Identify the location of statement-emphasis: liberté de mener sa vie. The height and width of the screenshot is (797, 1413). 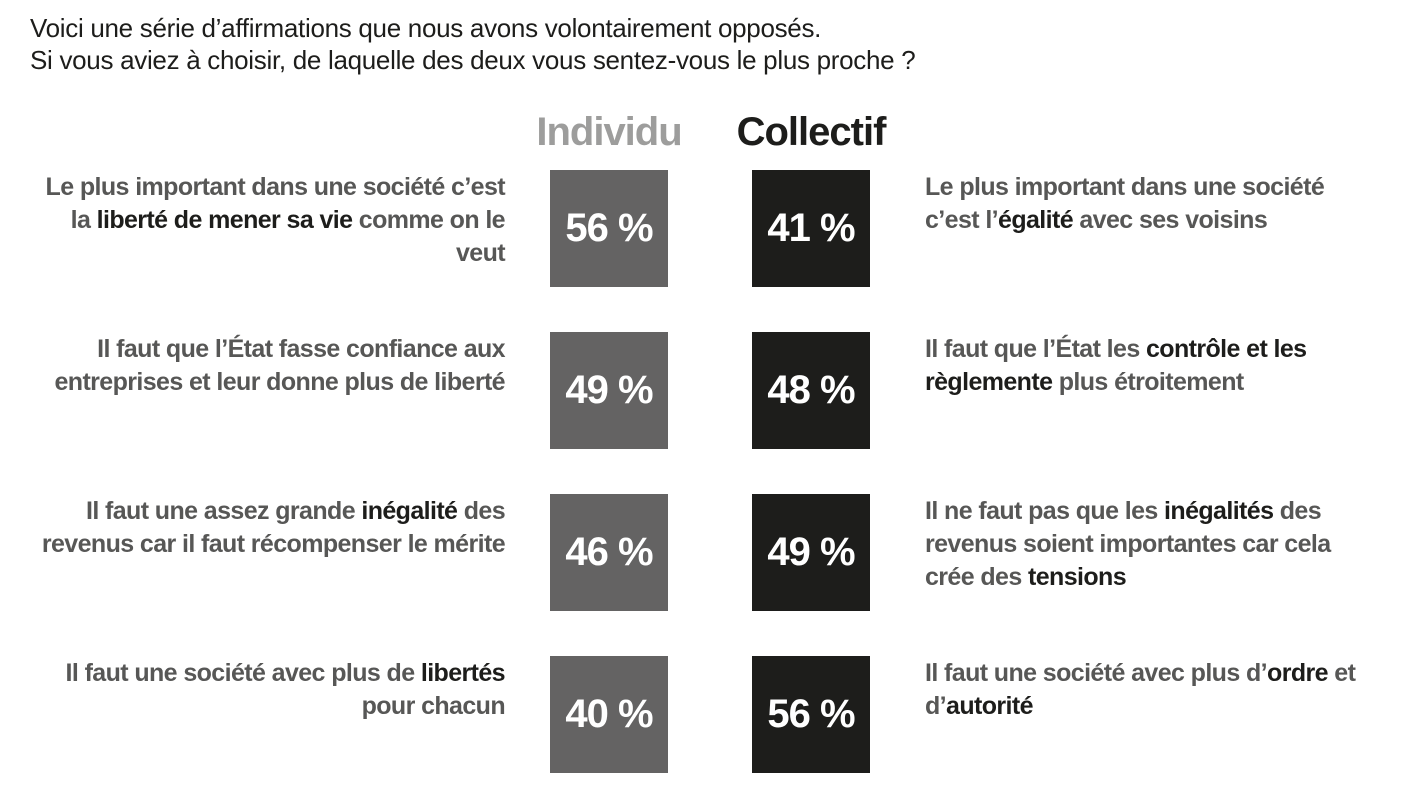
(224, 220).